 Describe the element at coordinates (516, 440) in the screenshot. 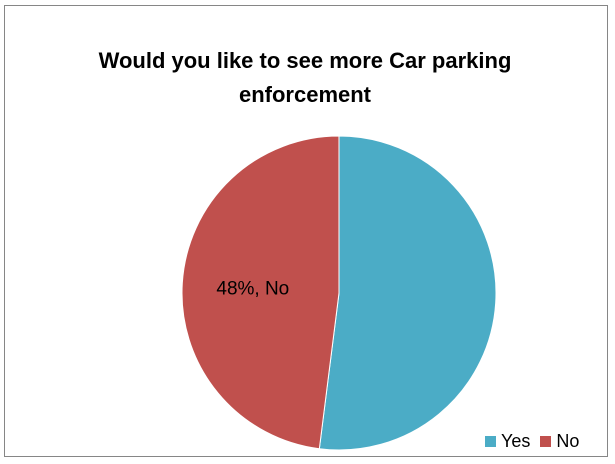

I see `legend-label-yes: Yes` at that location.